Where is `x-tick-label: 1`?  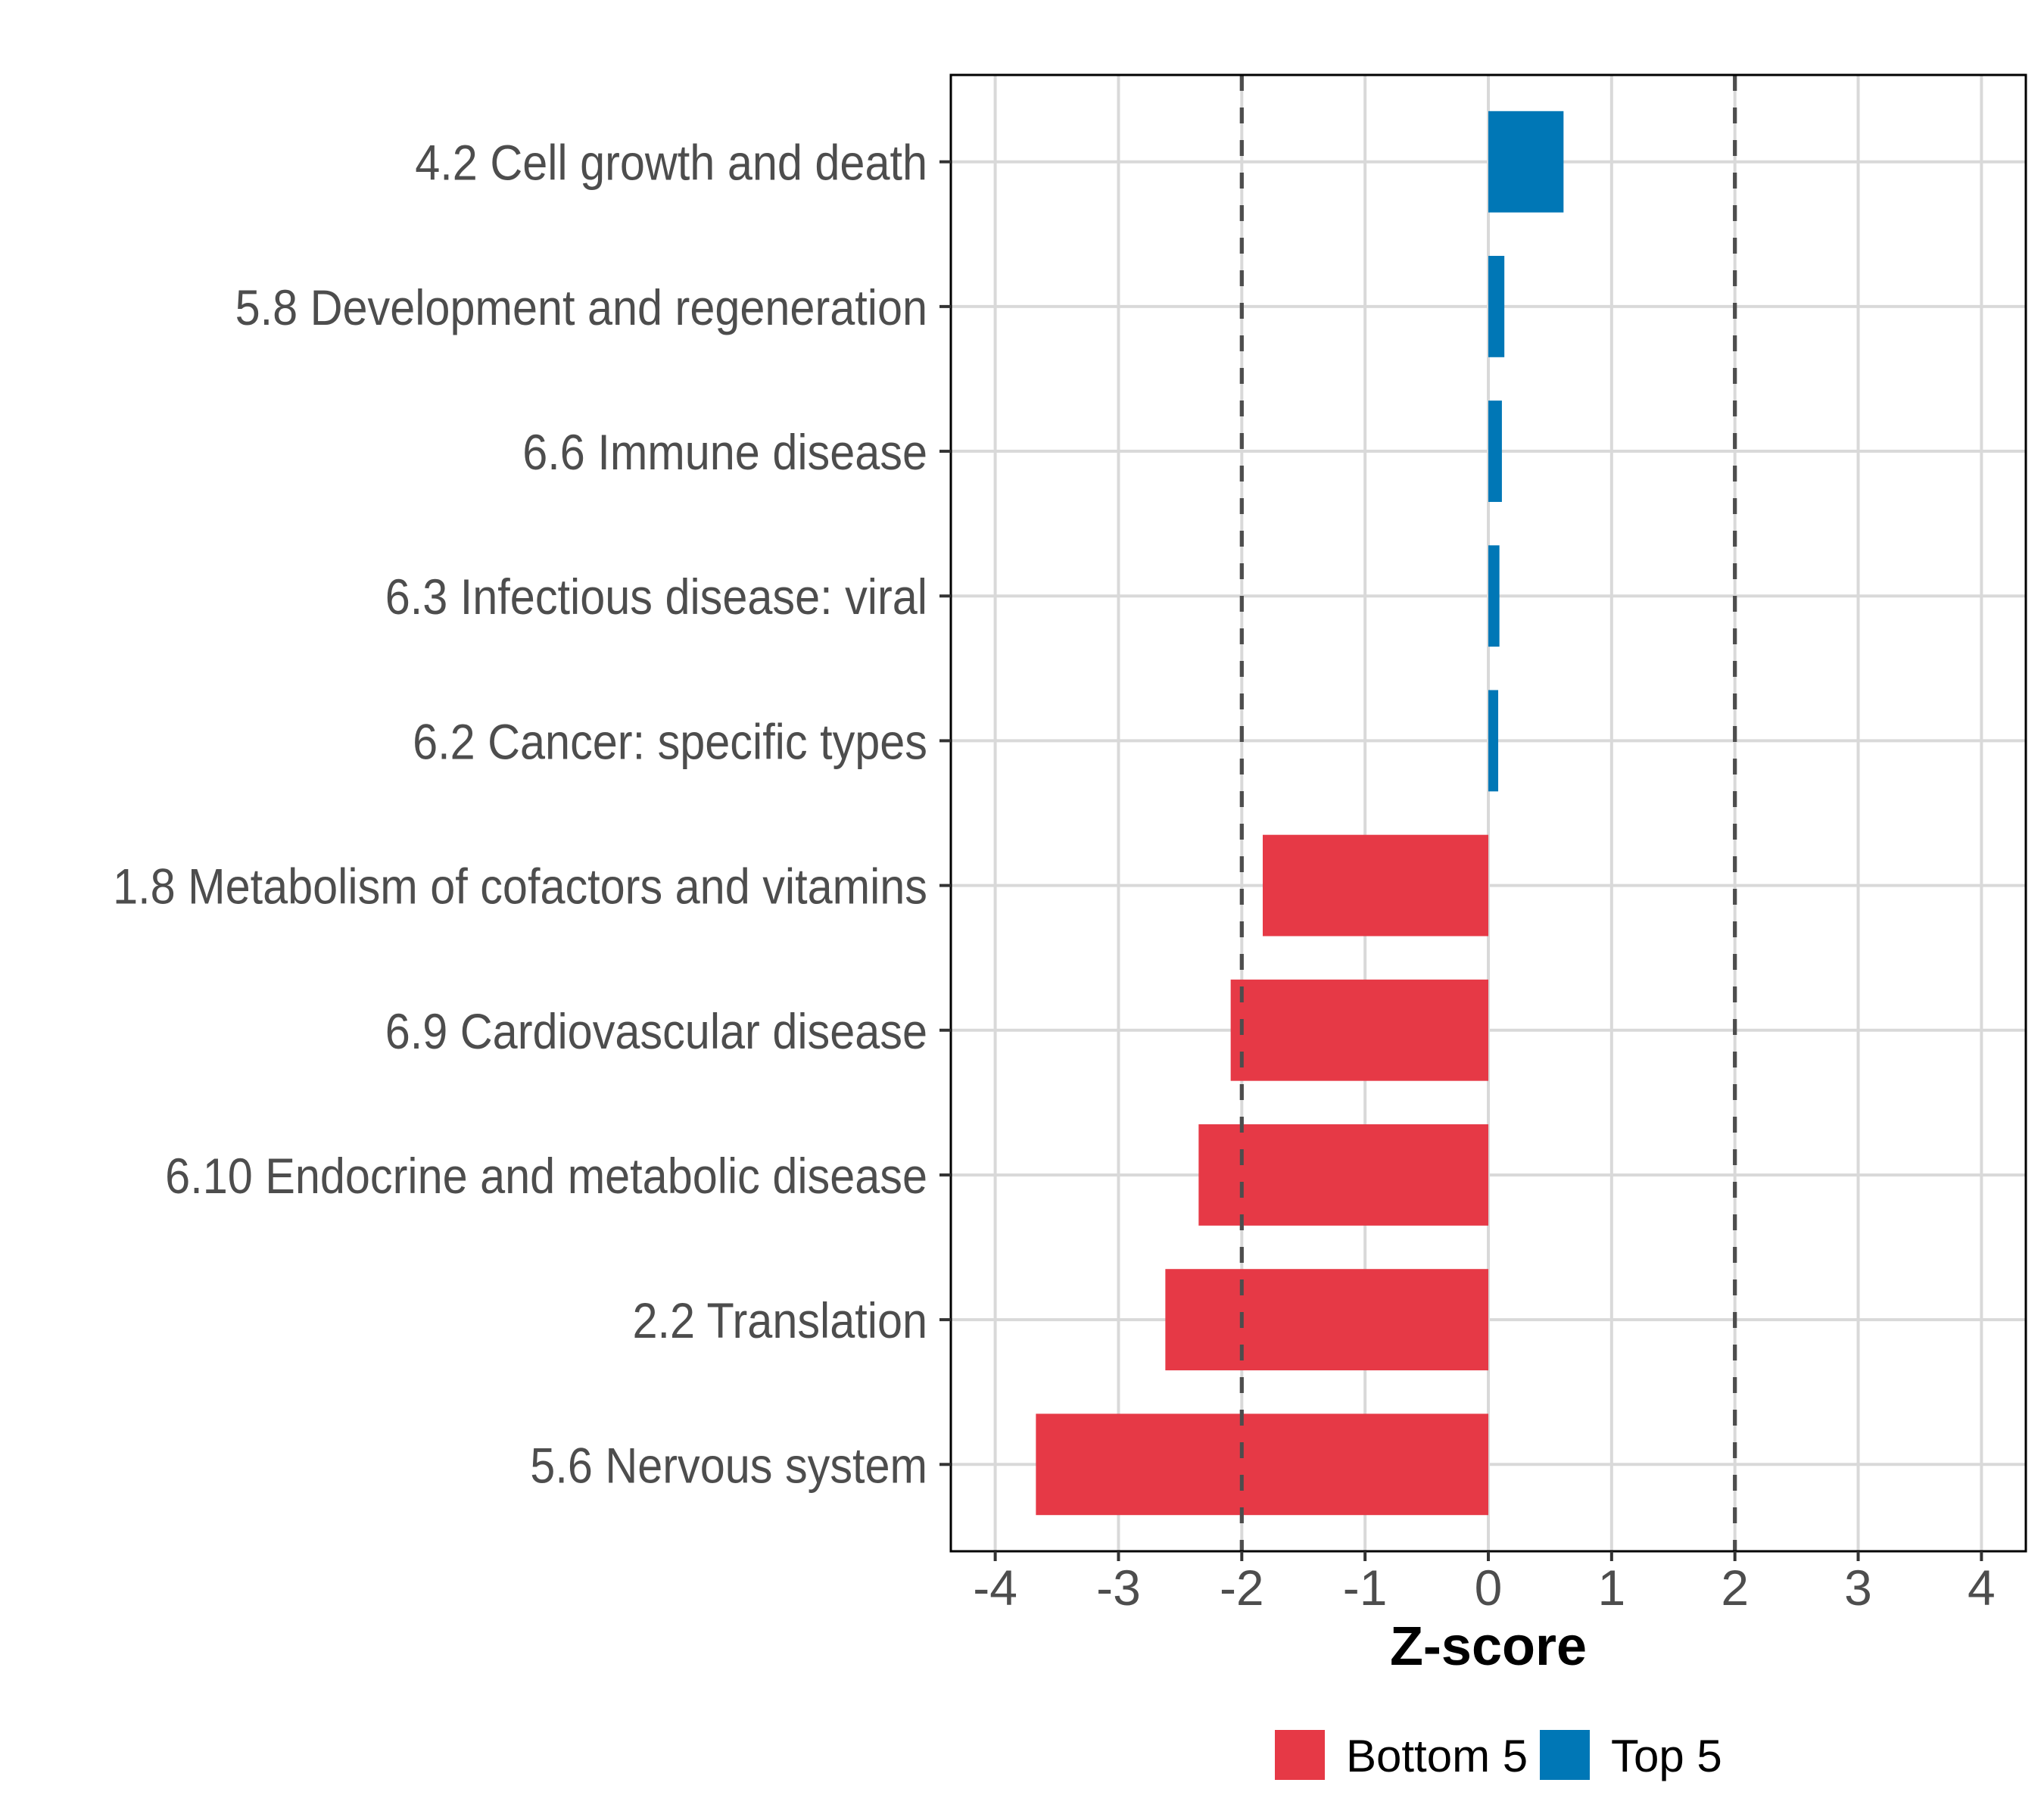 x-tick-label: 1 is located at coordinates (1611, 1588).